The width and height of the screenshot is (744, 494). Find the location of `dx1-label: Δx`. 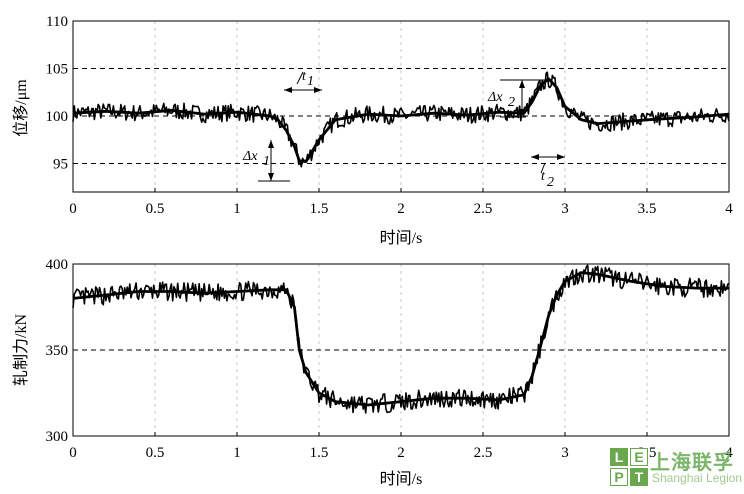

dx1-label: Δx is located at coordinates (250, 156).